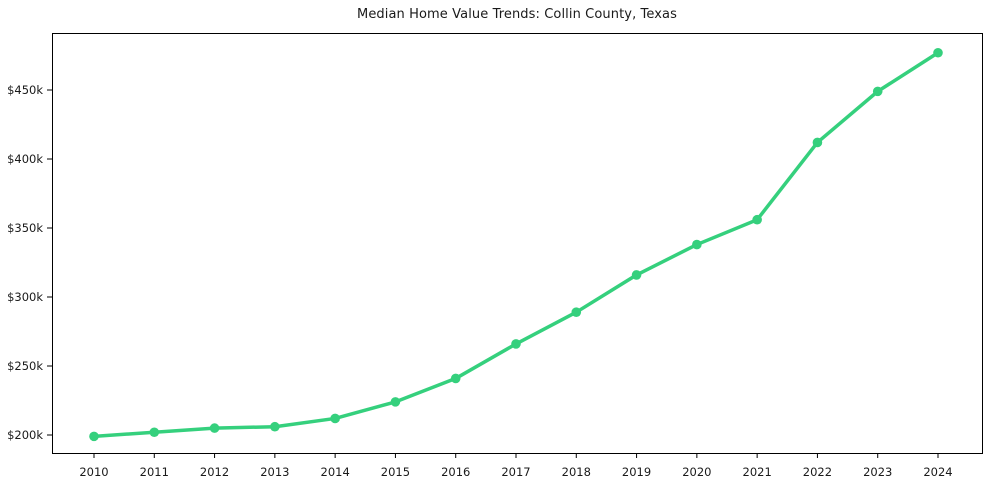  What do you see at coordinates (25, 435) in the screenshot?
I see `y-tick-label: $200k` at bounding box center [25, 435].